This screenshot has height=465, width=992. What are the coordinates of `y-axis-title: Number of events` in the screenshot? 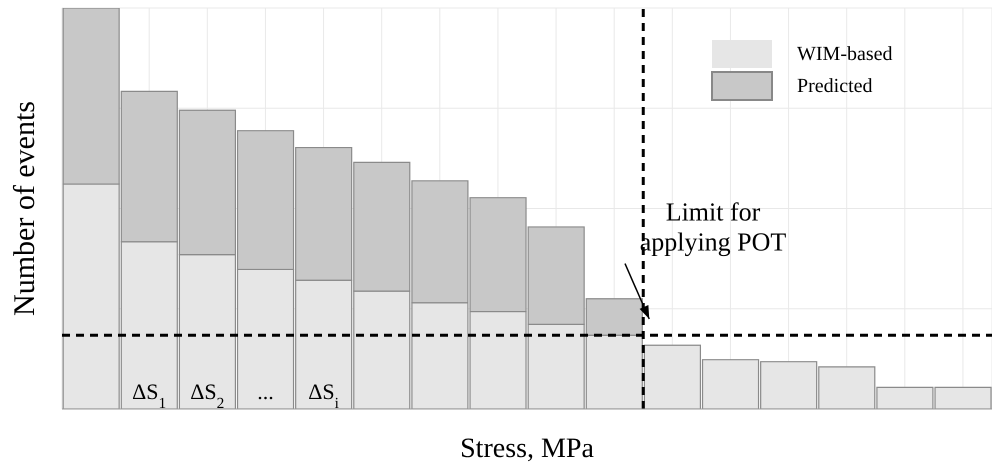 It's located at (24, 208).